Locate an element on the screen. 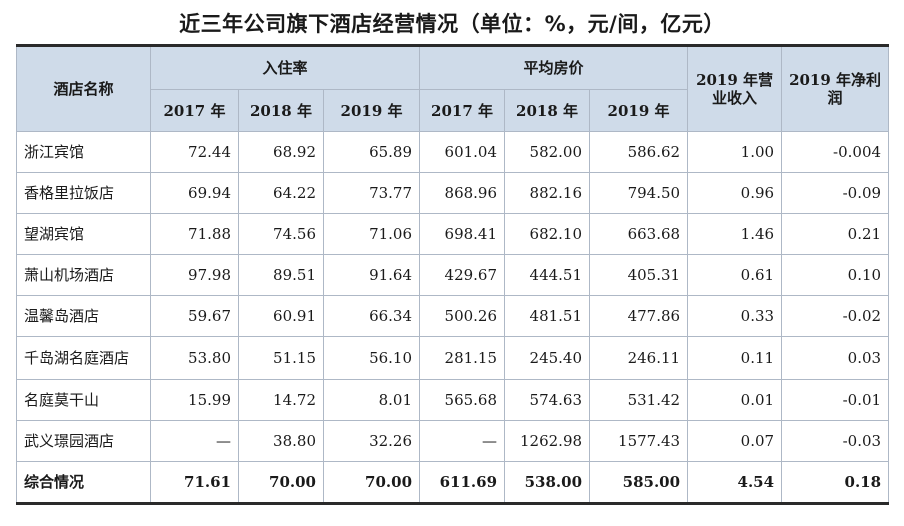 Image resolution: width=904 pixels, height=526 pixels. cell-avg-price: 582.00 is located at coordinates (547, 152).